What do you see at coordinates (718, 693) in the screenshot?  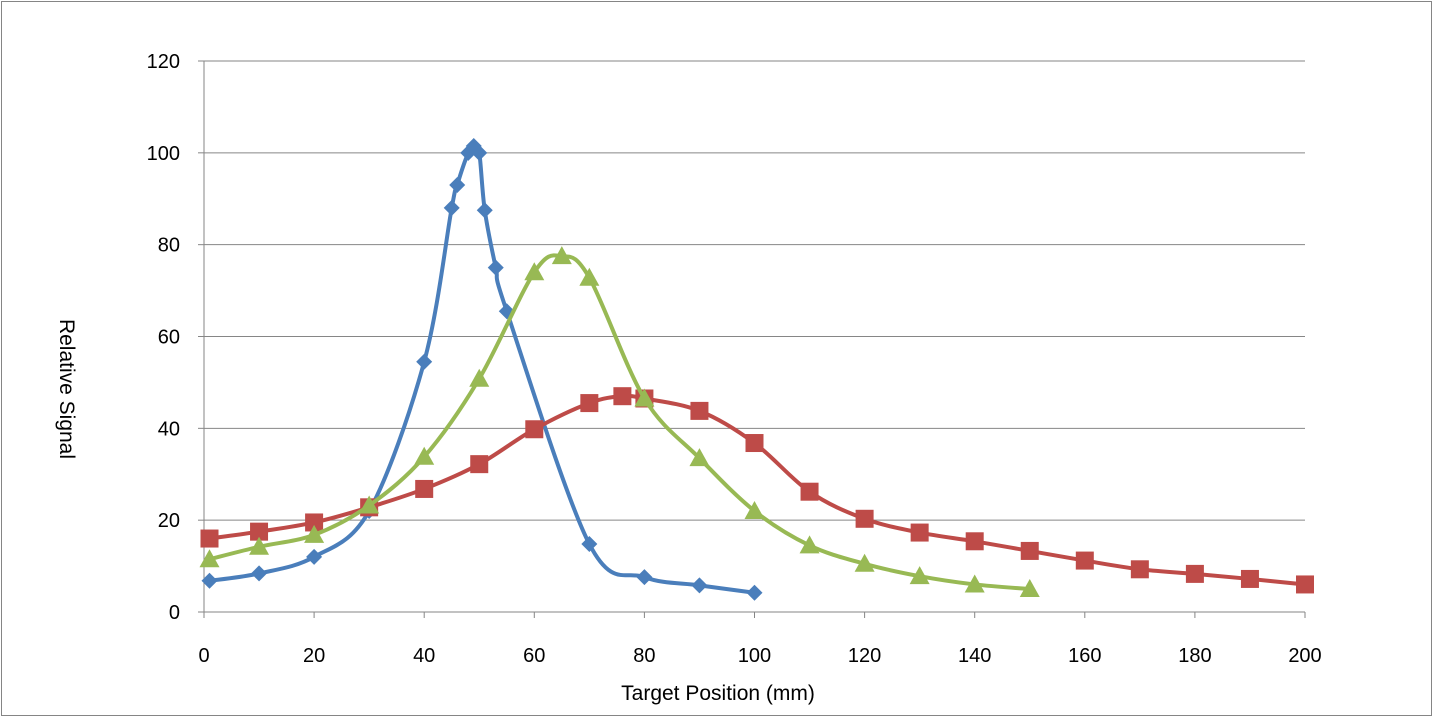 I see `x-axis-title: Target Position (mm)` at bounding box center [718, 693].